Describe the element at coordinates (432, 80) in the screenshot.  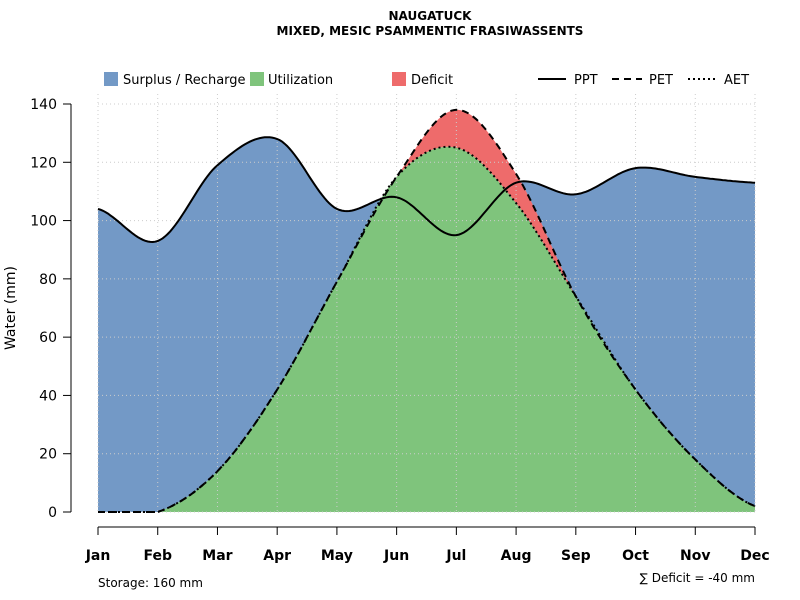
I see `legend-label-deficit: Deficit` at that location.